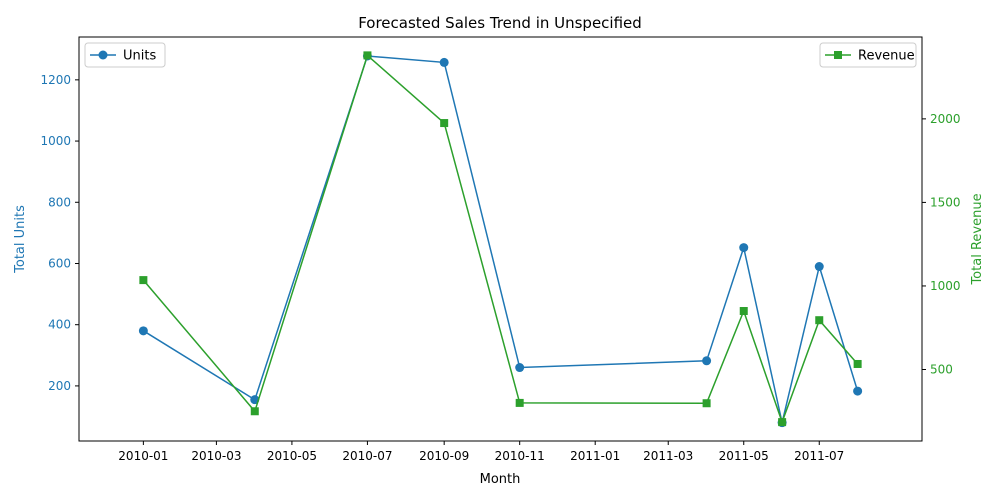 The width and height of the screenshot is (1000, 500). Describe the element at coordinates (977, 239) in the screenshot. I see `right-y-axis-title: Total Revenue` at that location.